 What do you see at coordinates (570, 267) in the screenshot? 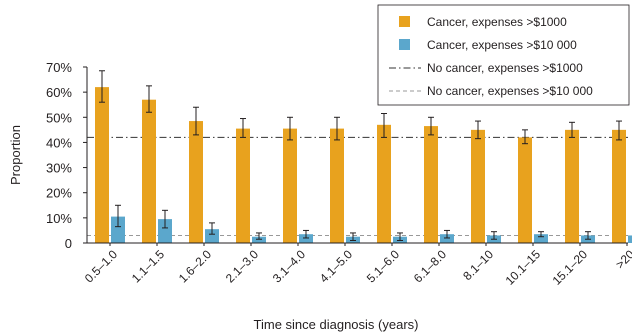
I see `x-tick-label: 15.1–20` at bounding box center [570, 267].